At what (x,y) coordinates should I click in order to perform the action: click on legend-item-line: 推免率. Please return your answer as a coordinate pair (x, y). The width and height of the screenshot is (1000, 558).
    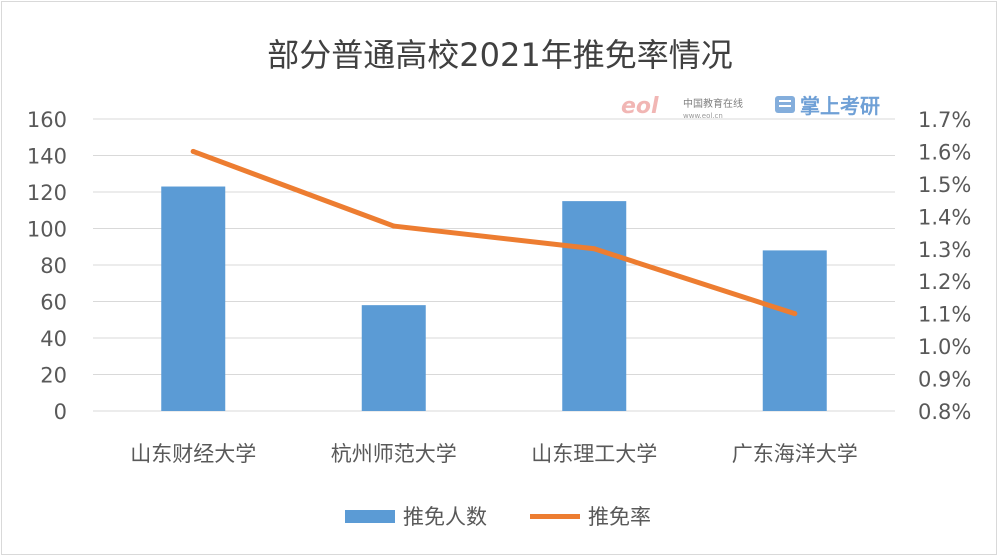
    Looking at the image, I should click on (590, 517).